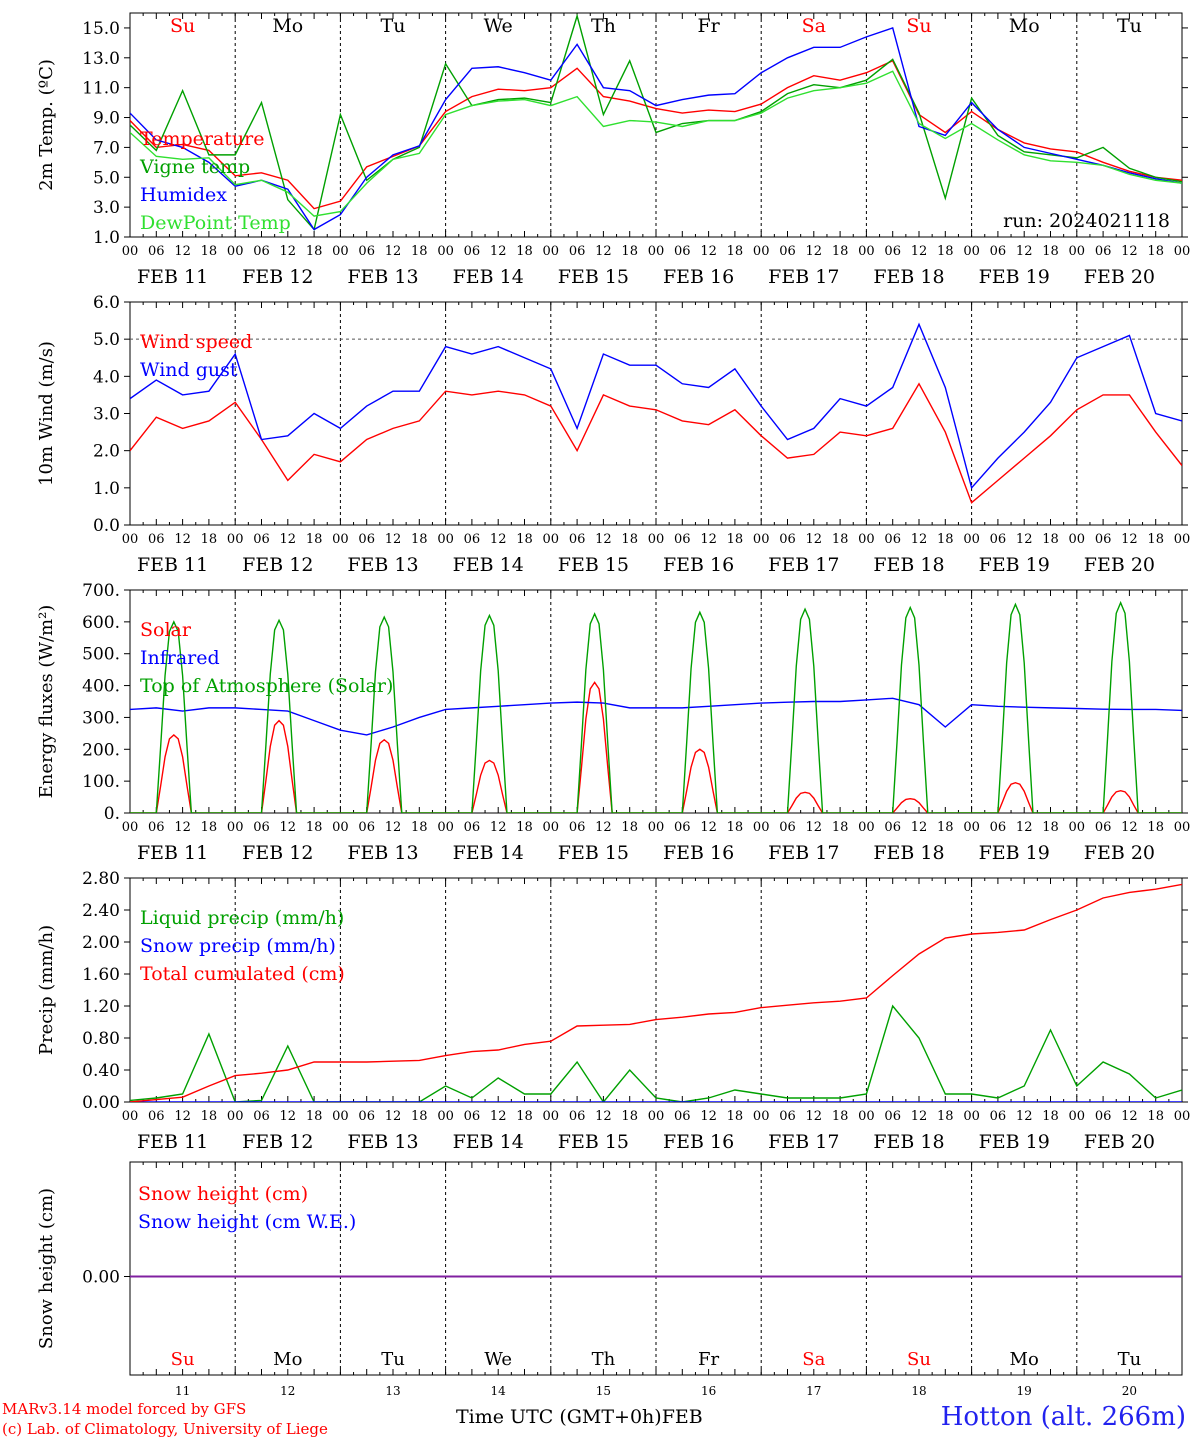 Image resolution: width=1194 pixels, height=1440 pixels. What do you see at coordinates (101, 29) in the screenshot?
I see `y-tick-label: 15.0` at bounding box center [101, 29].